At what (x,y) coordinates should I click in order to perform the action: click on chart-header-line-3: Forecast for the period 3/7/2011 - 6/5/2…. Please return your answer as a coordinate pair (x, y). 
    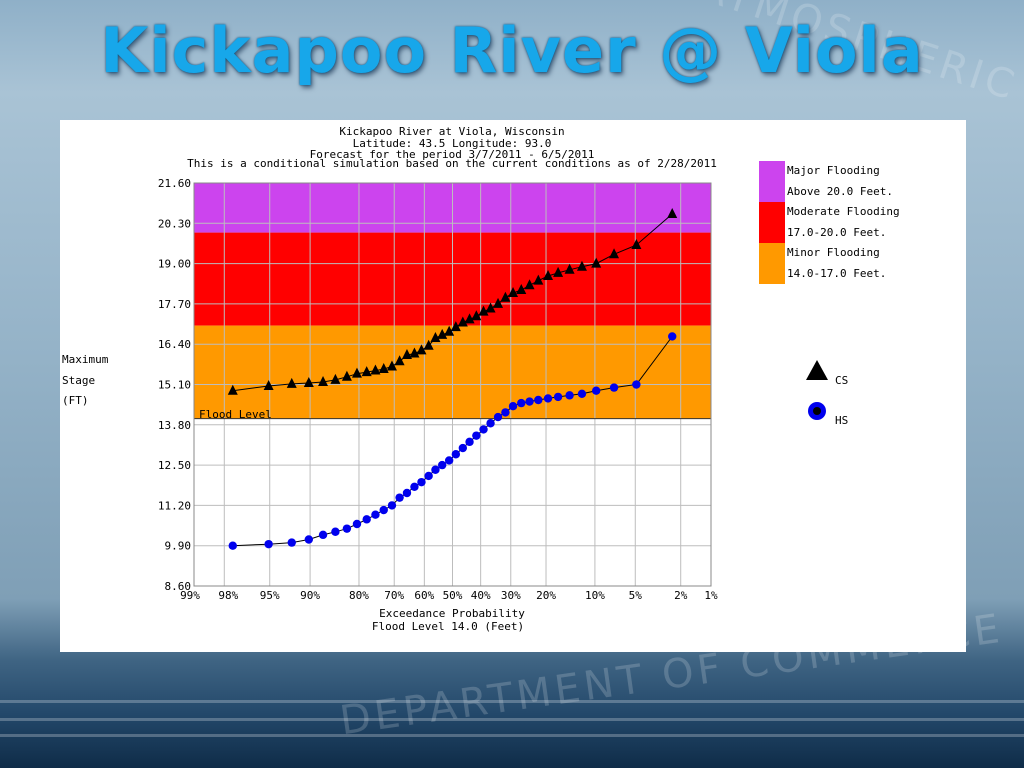
    Looking at the image, I should click on (452, 154).